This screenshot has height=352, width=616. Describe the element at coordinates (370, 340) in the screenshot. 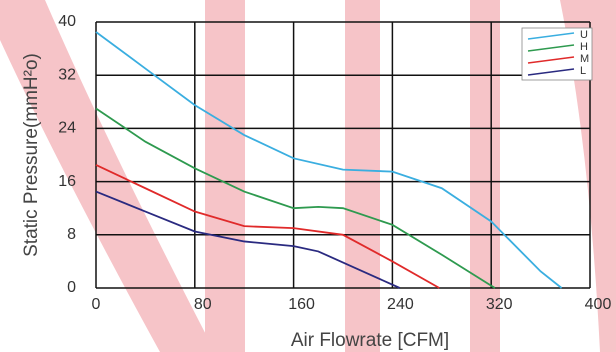

I see `x-axis-title: Air Flowrate [CFM]` at that location.